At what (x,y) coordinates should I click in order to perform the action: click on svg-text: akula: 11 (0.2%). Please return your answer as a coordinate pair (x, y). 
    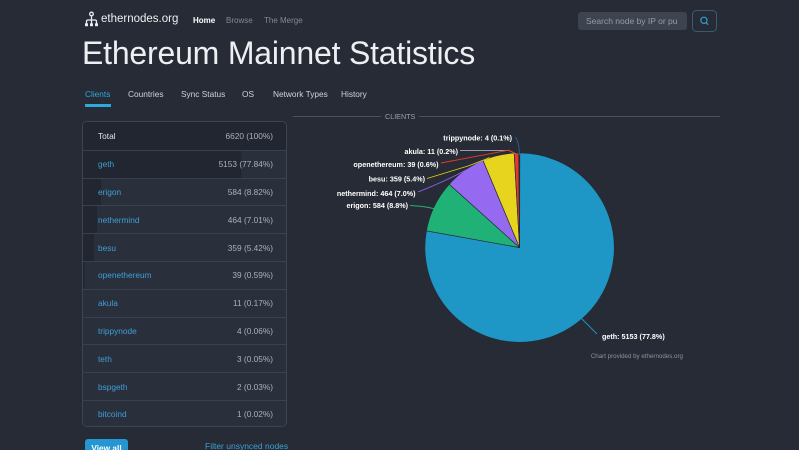
    Looking at the image, I should click on (431, 151).